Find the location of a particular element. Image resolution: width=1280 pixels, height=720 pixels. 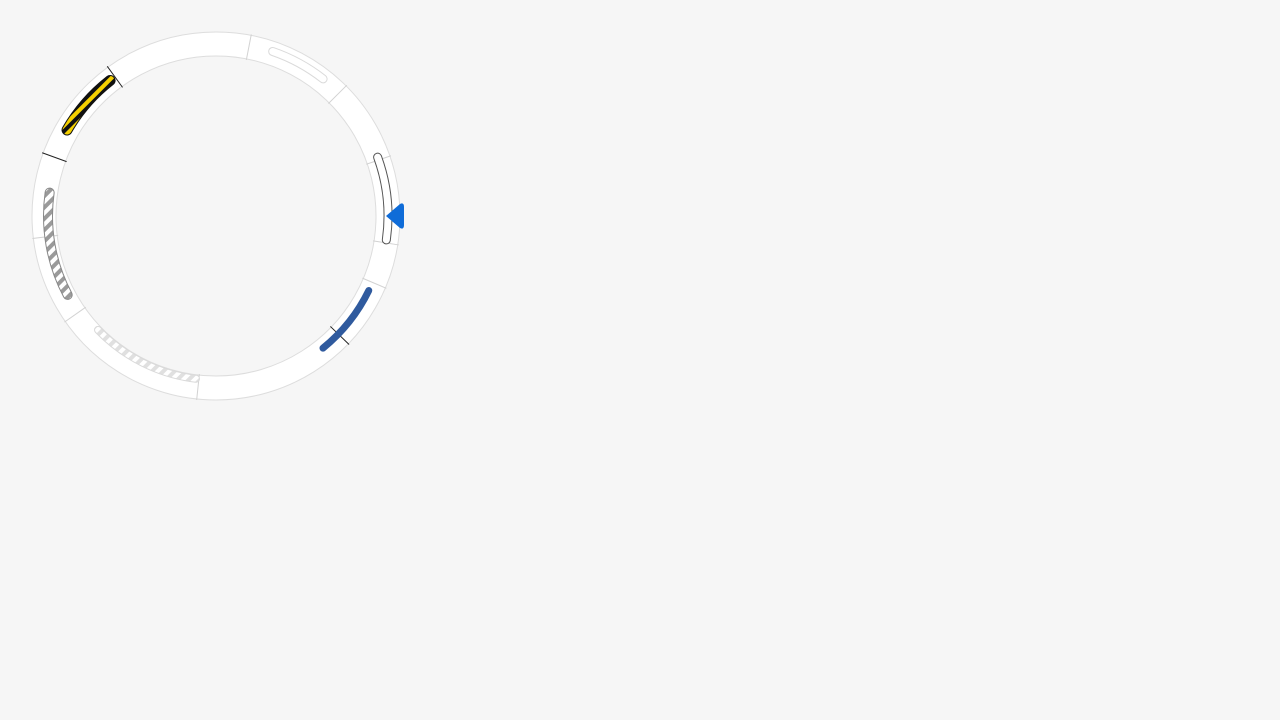

segment-top-right is located at coordinates (298, 65).